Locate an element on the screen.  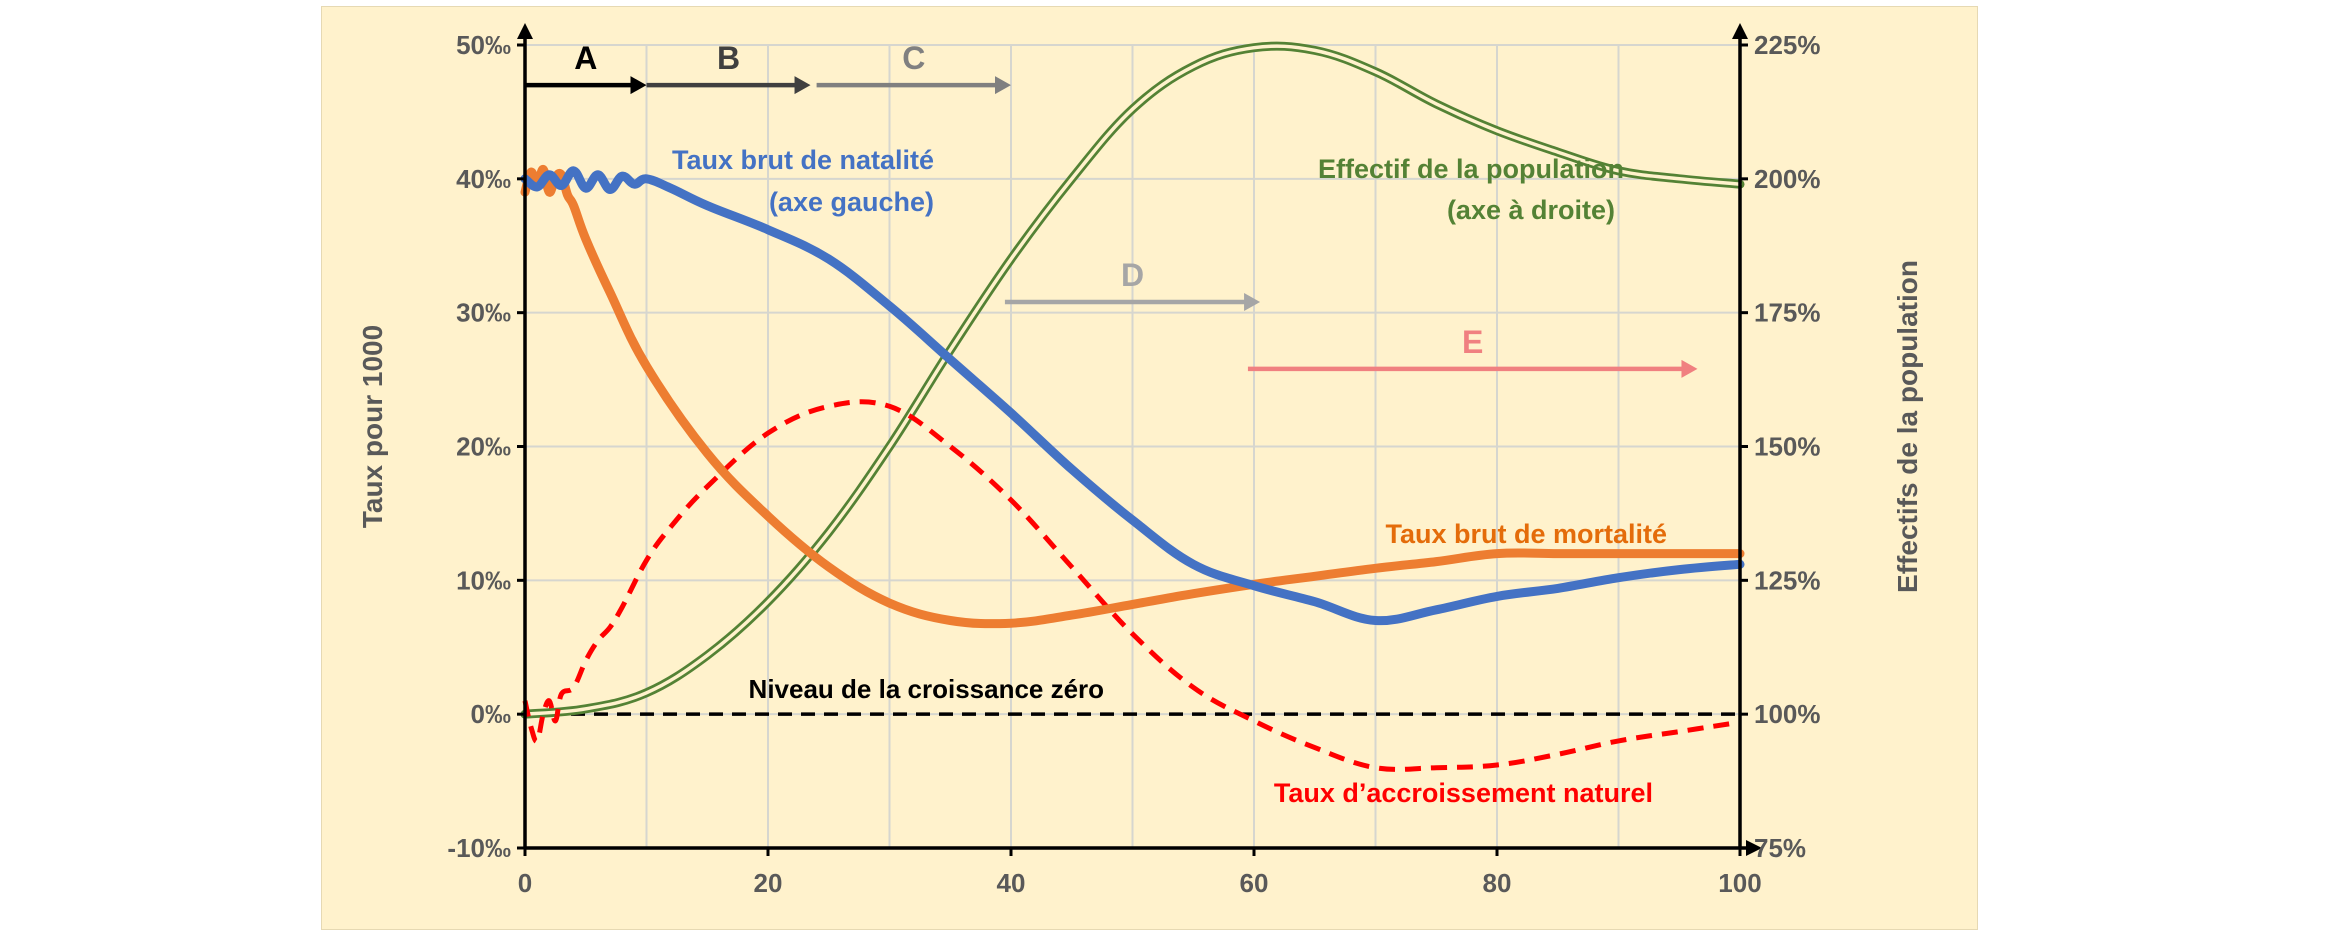
annotation-mortalite: Taux brut de mortalité is located at coordinates (1526, 534).